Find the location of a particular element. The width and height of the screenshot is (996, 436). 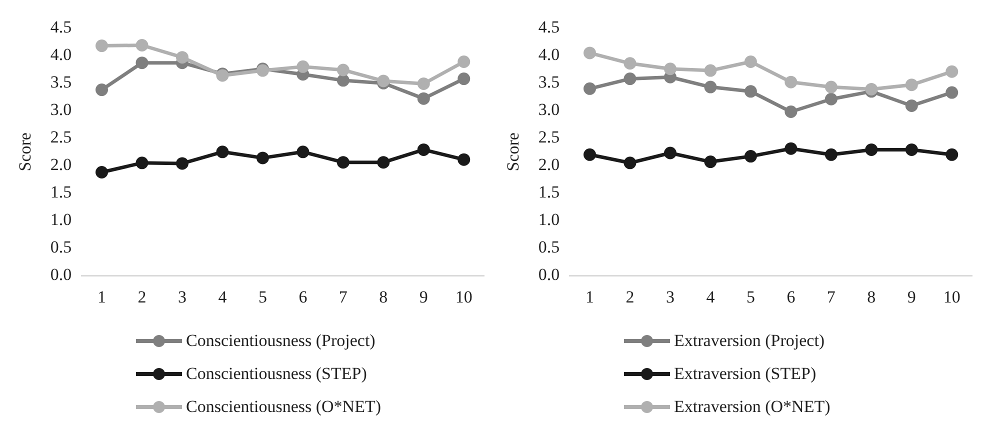

legend-label: Extraversion (O*NET) is located at coordinates (752, 406).